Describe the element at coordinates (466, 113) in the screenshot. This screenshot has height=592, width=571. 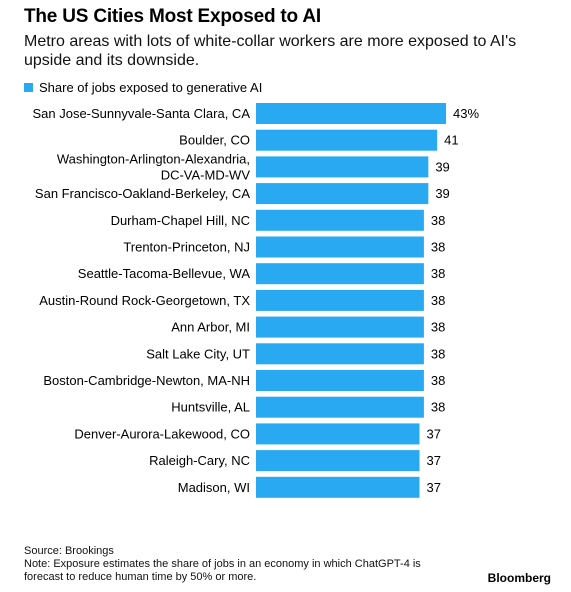
I see `value-label: 43%` at that location.